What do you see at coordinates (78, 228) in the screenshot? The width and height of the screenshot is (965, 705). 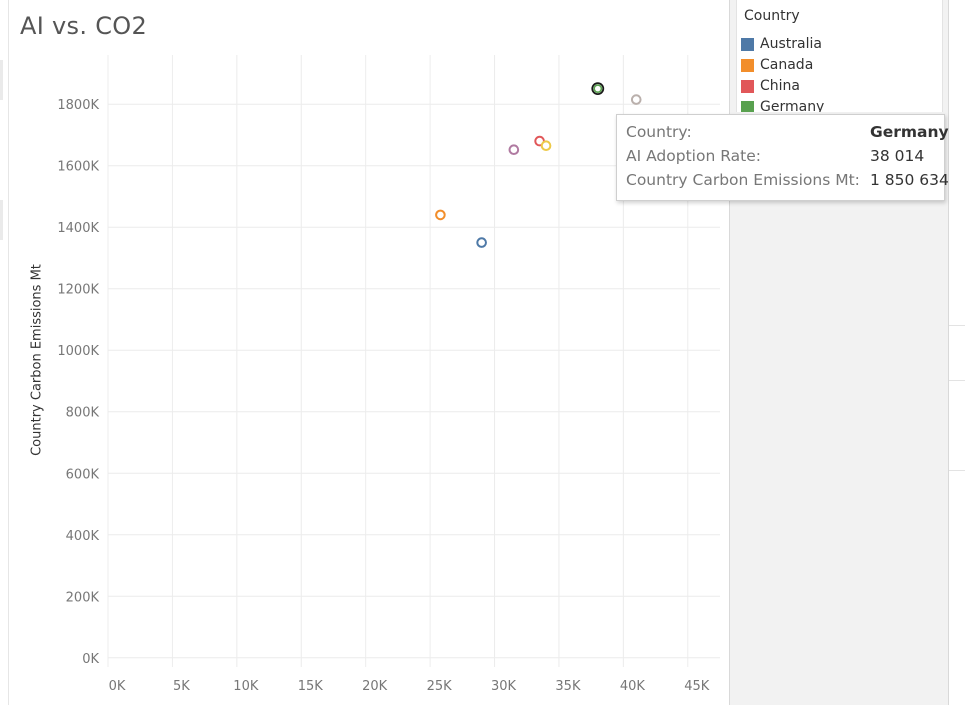 I see `y-tick-label: 1400K` at bounding box center [78, 228].